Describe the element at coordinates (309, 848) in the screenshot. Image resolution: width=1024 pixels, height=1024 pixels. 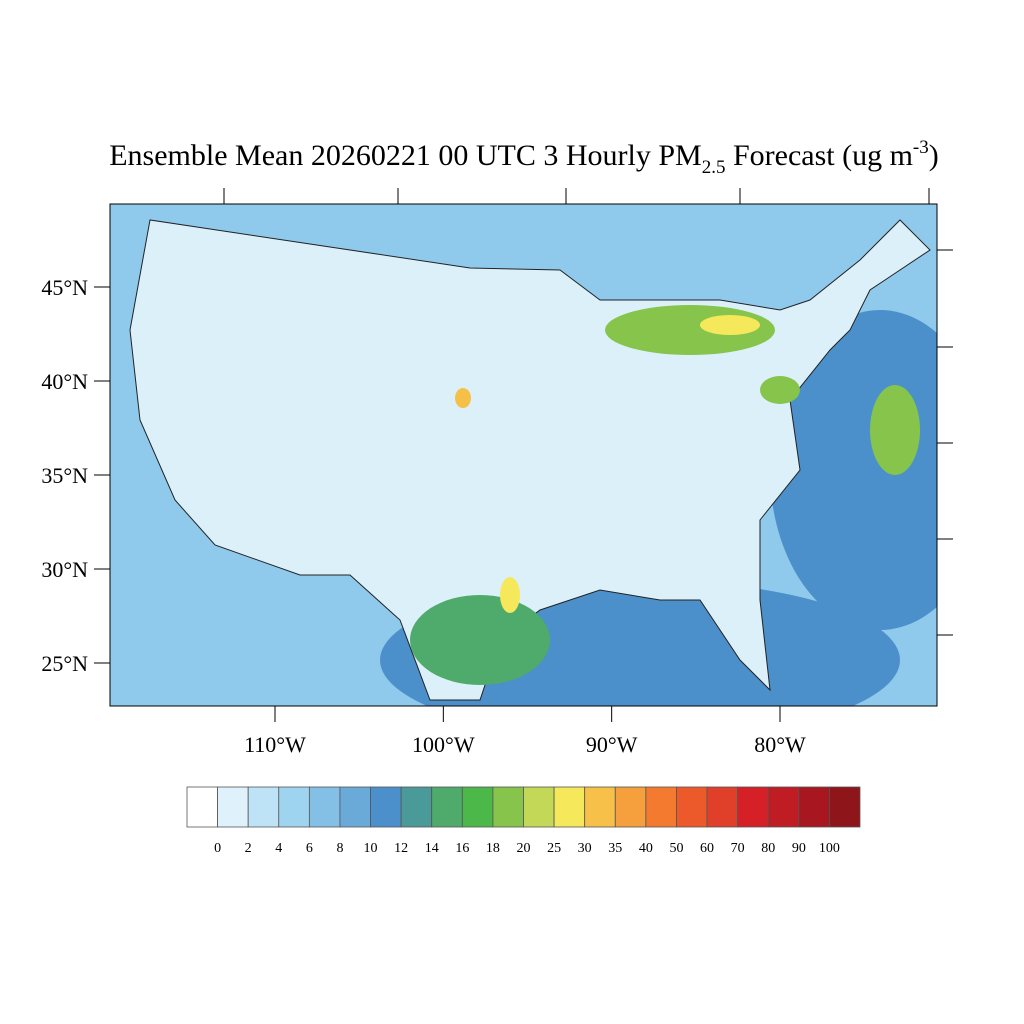
I see `colorbar-label: 6` at that location.